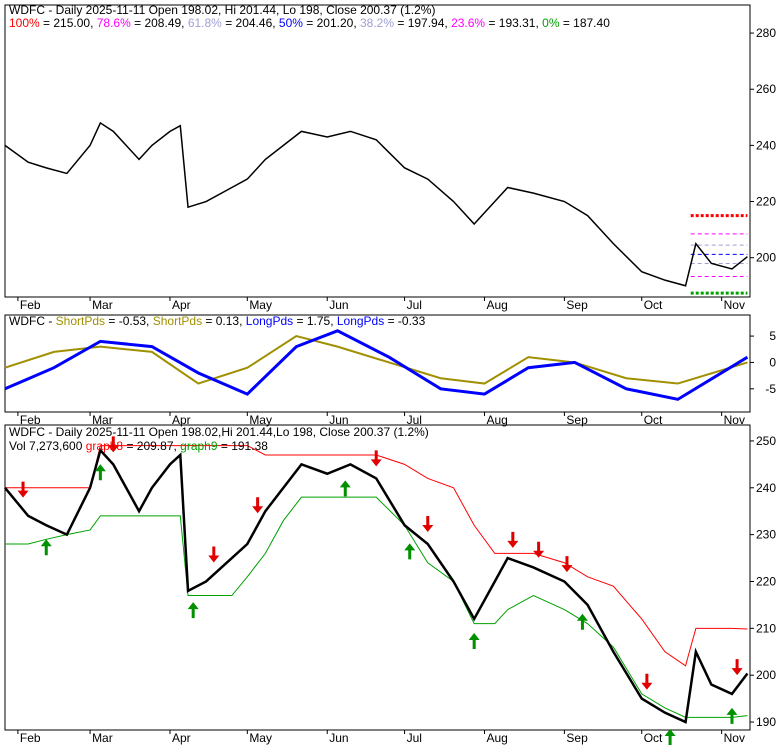 This screenshot has height=745, width=780. I want to click on y-tick-label: 250, so click(766, 441).